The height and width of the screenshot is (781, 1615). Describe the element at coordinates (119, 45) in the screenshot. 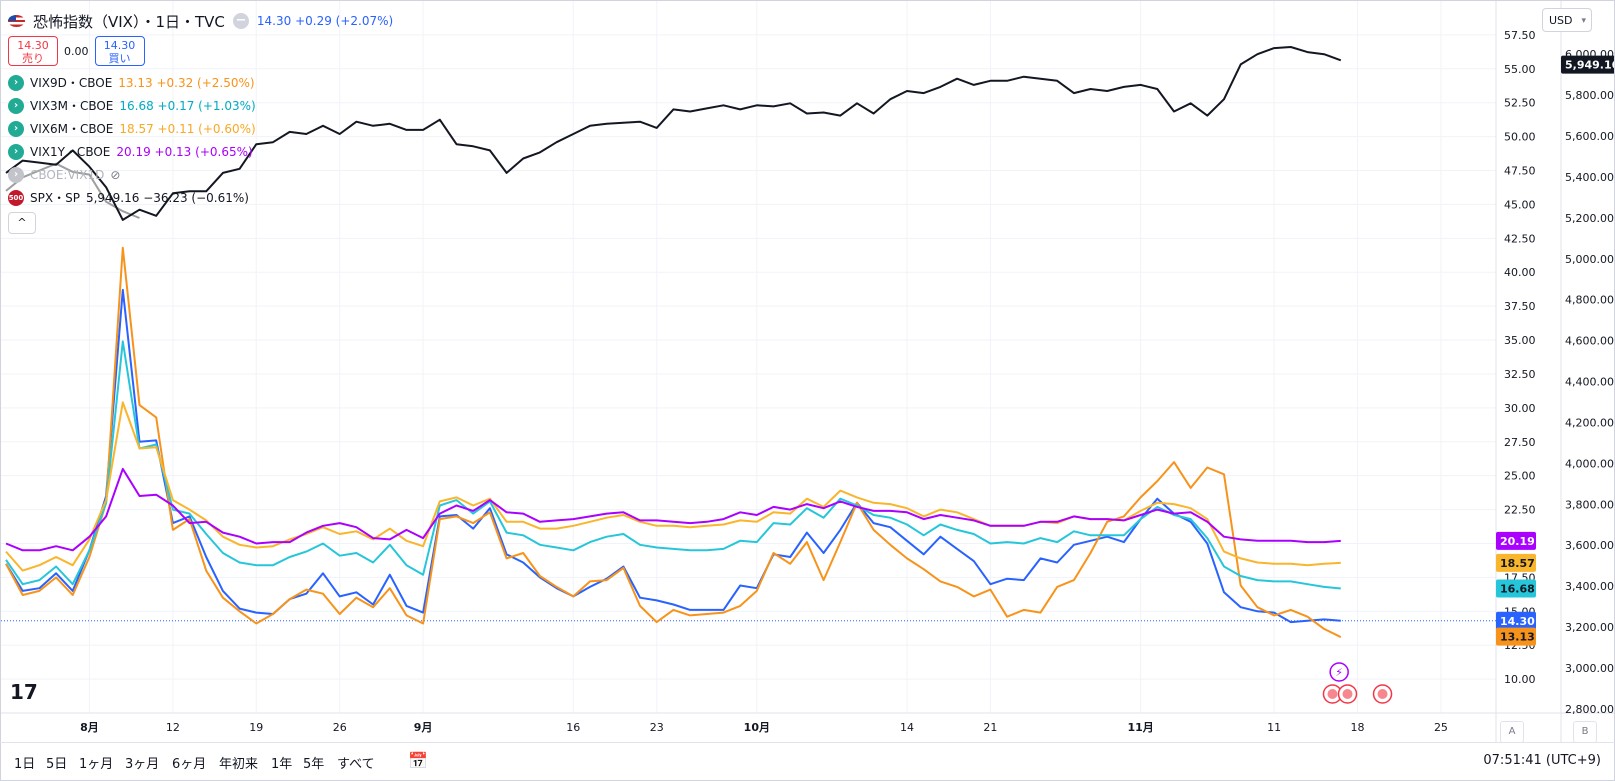

I see `buy-price: 14.30` at that location.